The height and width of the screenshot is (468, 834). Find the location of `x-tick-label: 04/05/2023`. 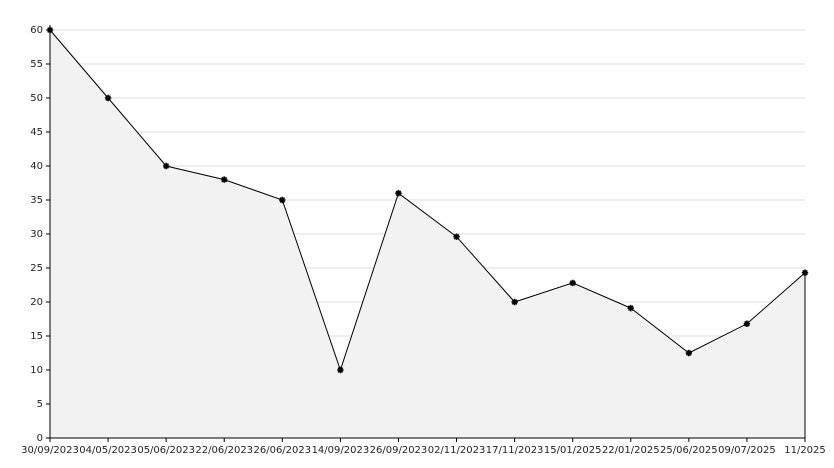

x-tick-label: 04/05/2023 is located at coordinates (108, 450).